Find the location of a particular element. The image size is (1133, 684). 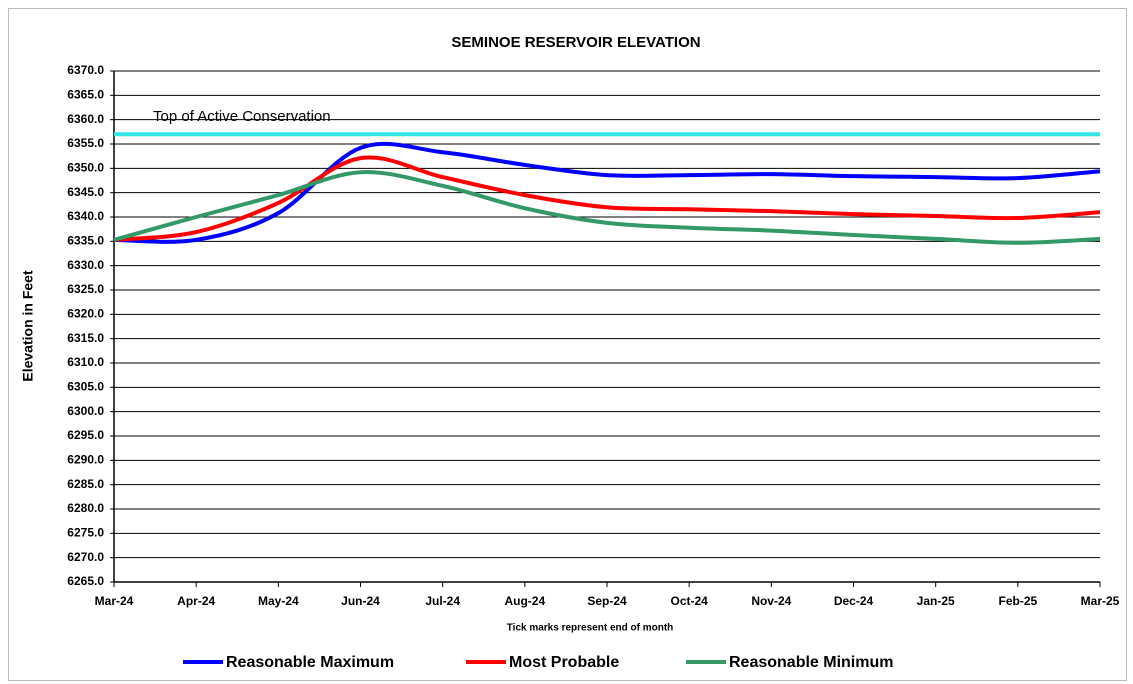

x-tick-label: Sep-24 is located at coordinates (607, 601).